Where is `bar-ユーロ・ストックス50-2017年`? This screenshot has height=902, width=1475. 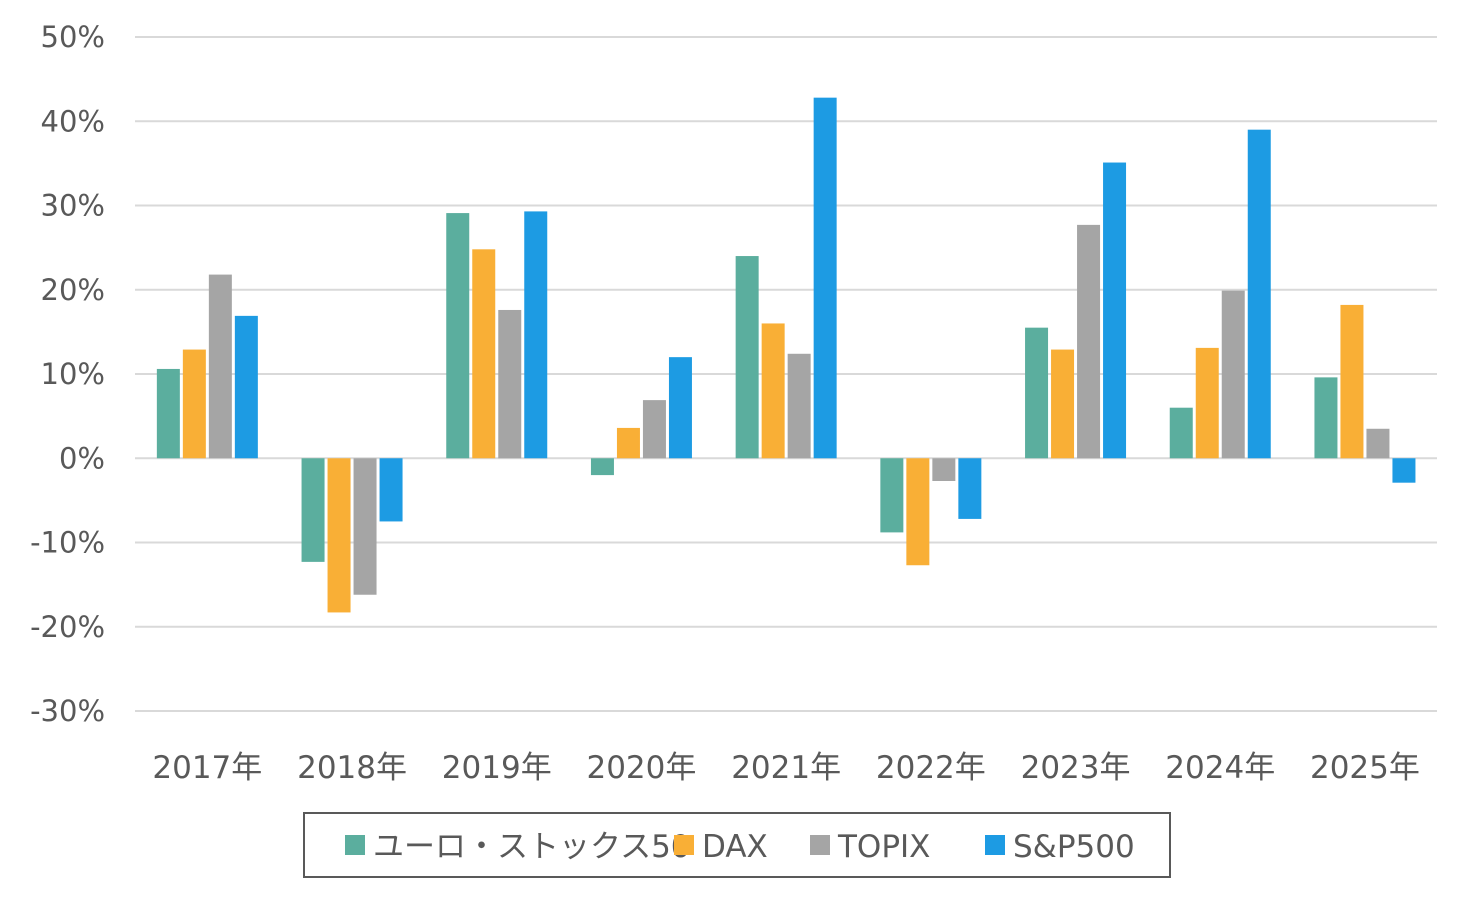
bar-ユーロ・ストックス50-2017年 is located at coordinates (168, 413).